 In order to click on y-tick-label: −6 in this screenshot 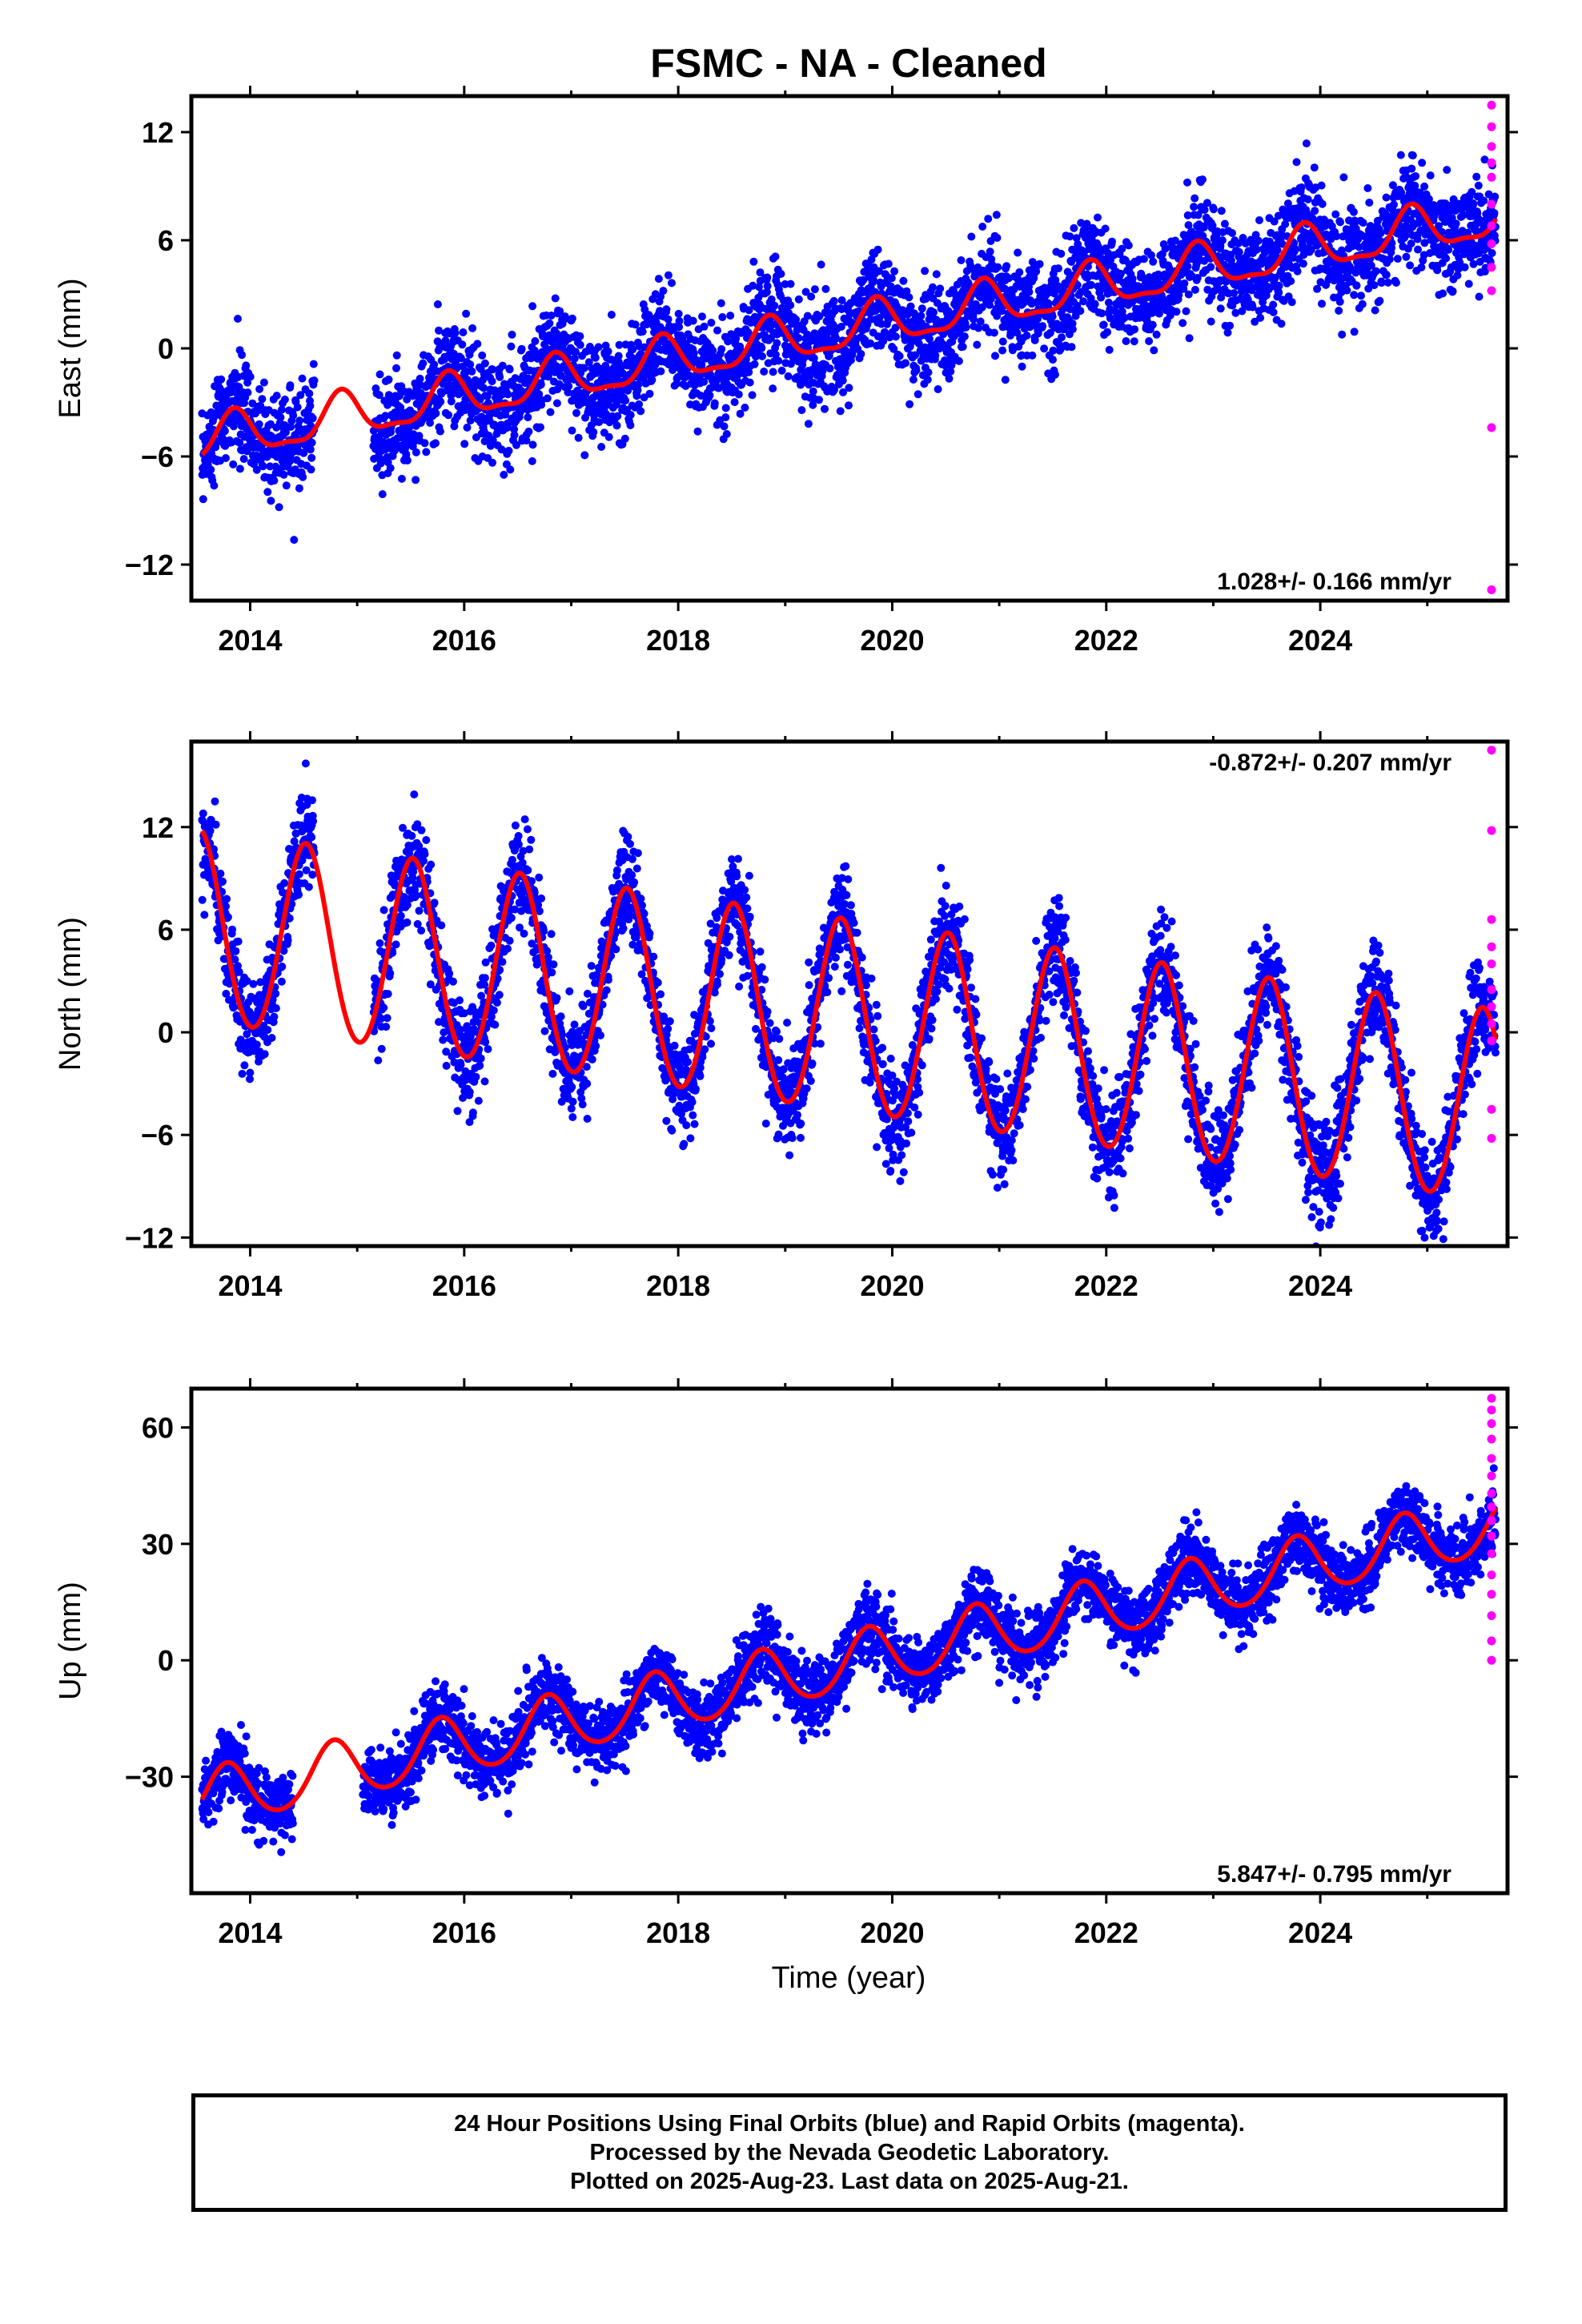, I will do `click(157, 457)`.